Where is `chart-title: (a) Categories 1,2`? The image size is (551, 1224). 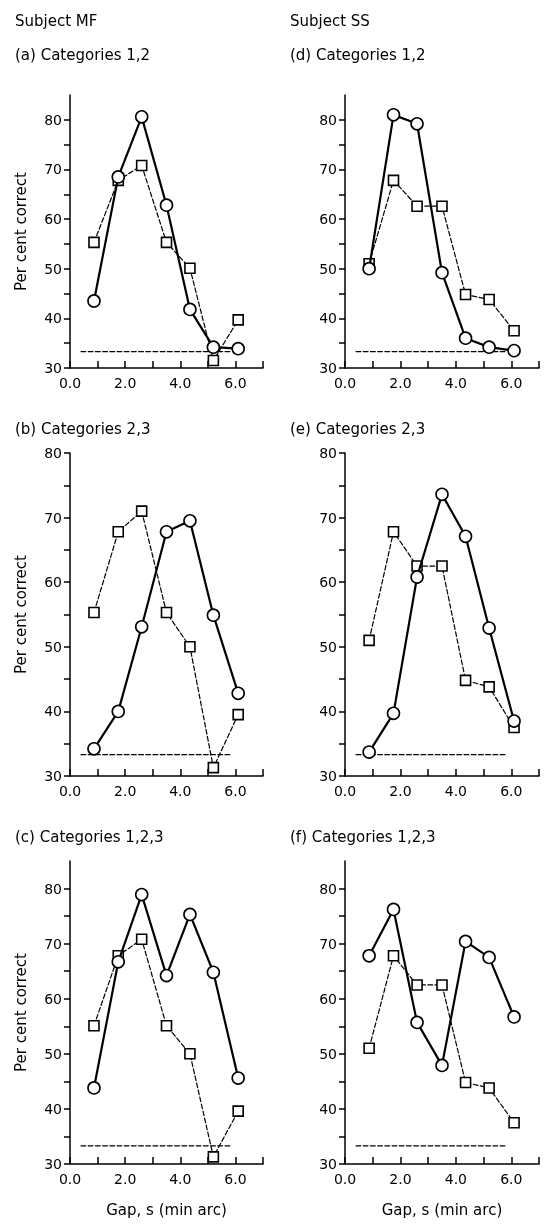 chart-title: (a) Categories 1,2 is located at coordinates (83, 54).